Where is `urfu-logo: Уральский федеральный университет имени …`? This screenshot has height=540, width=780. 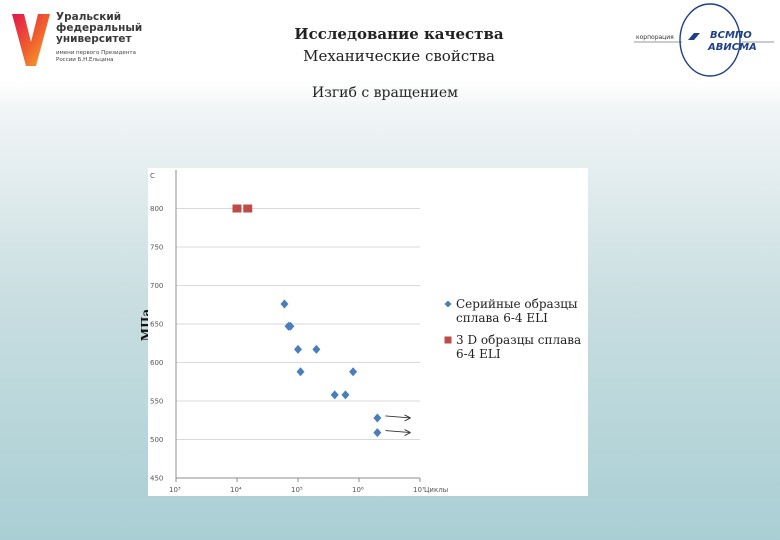
urfu-logo: Уральский федеральный университет имени … is located at coordinates (74, 40).